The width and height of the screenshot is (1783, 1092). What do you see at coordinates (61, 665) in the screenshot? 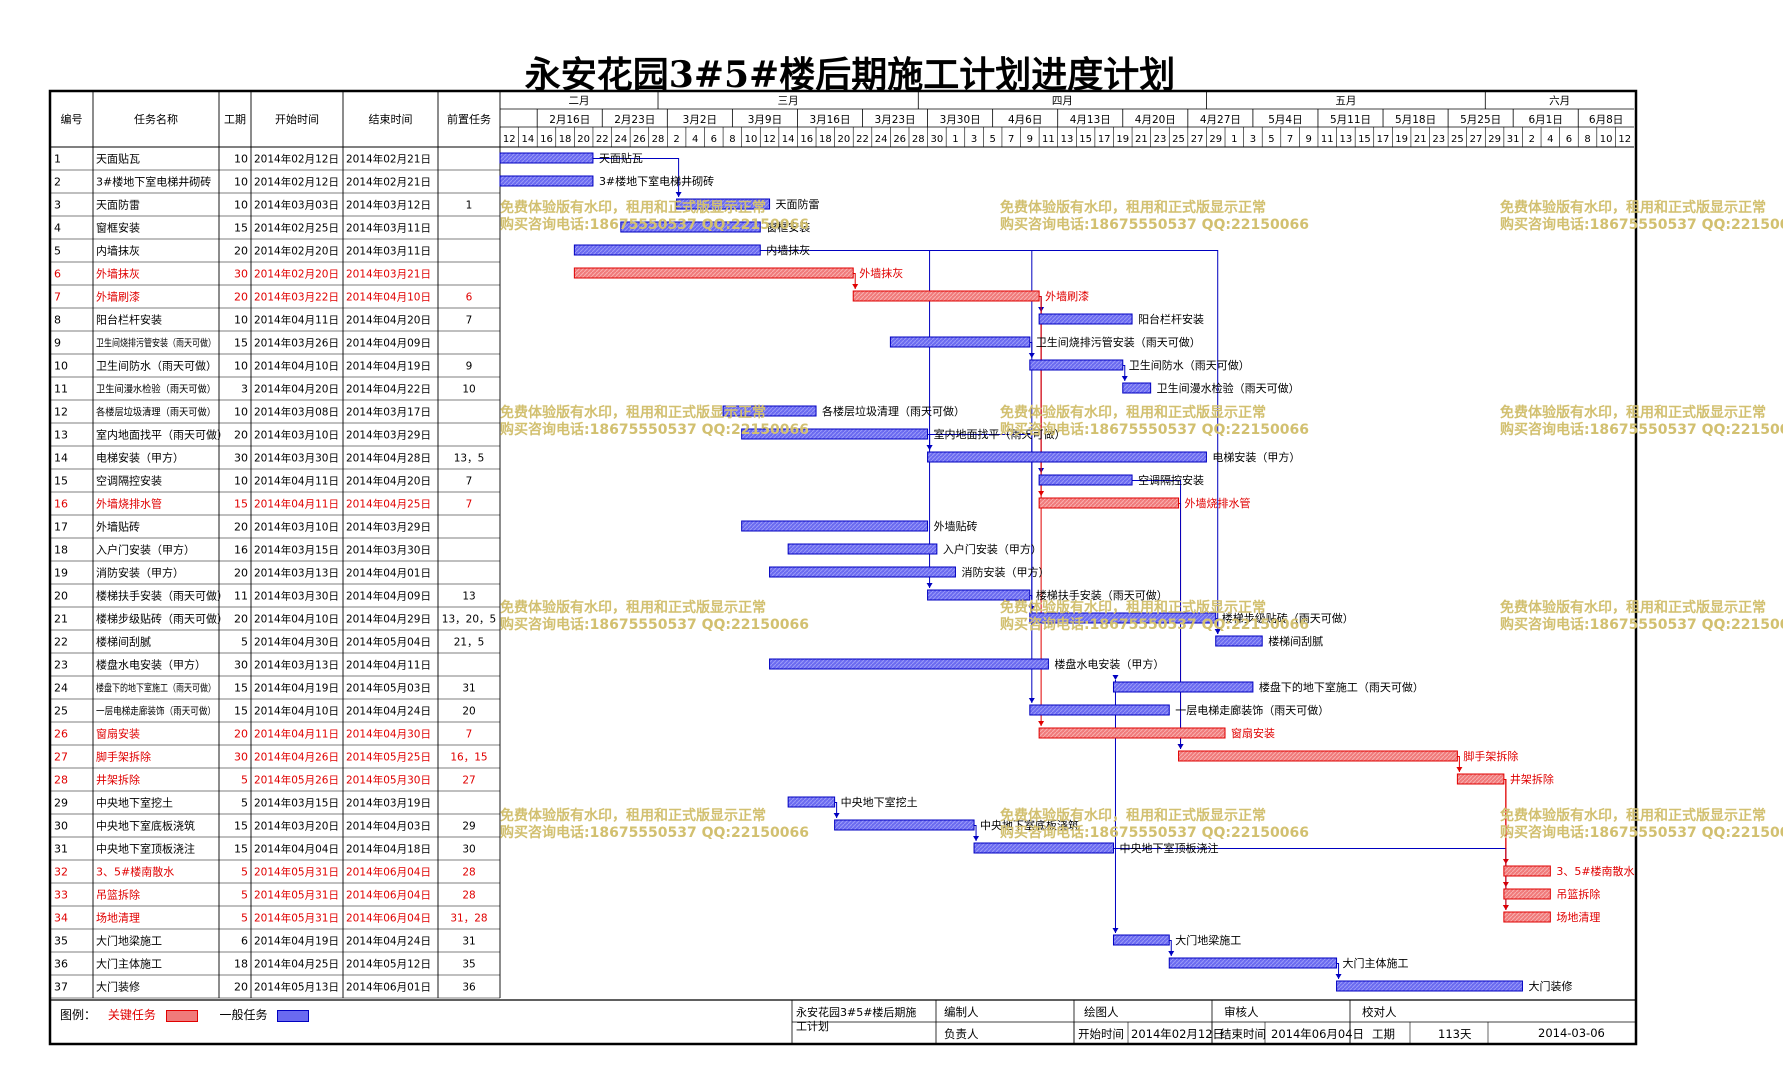
I see `task-id: 23` at bounding box center [61, 665].